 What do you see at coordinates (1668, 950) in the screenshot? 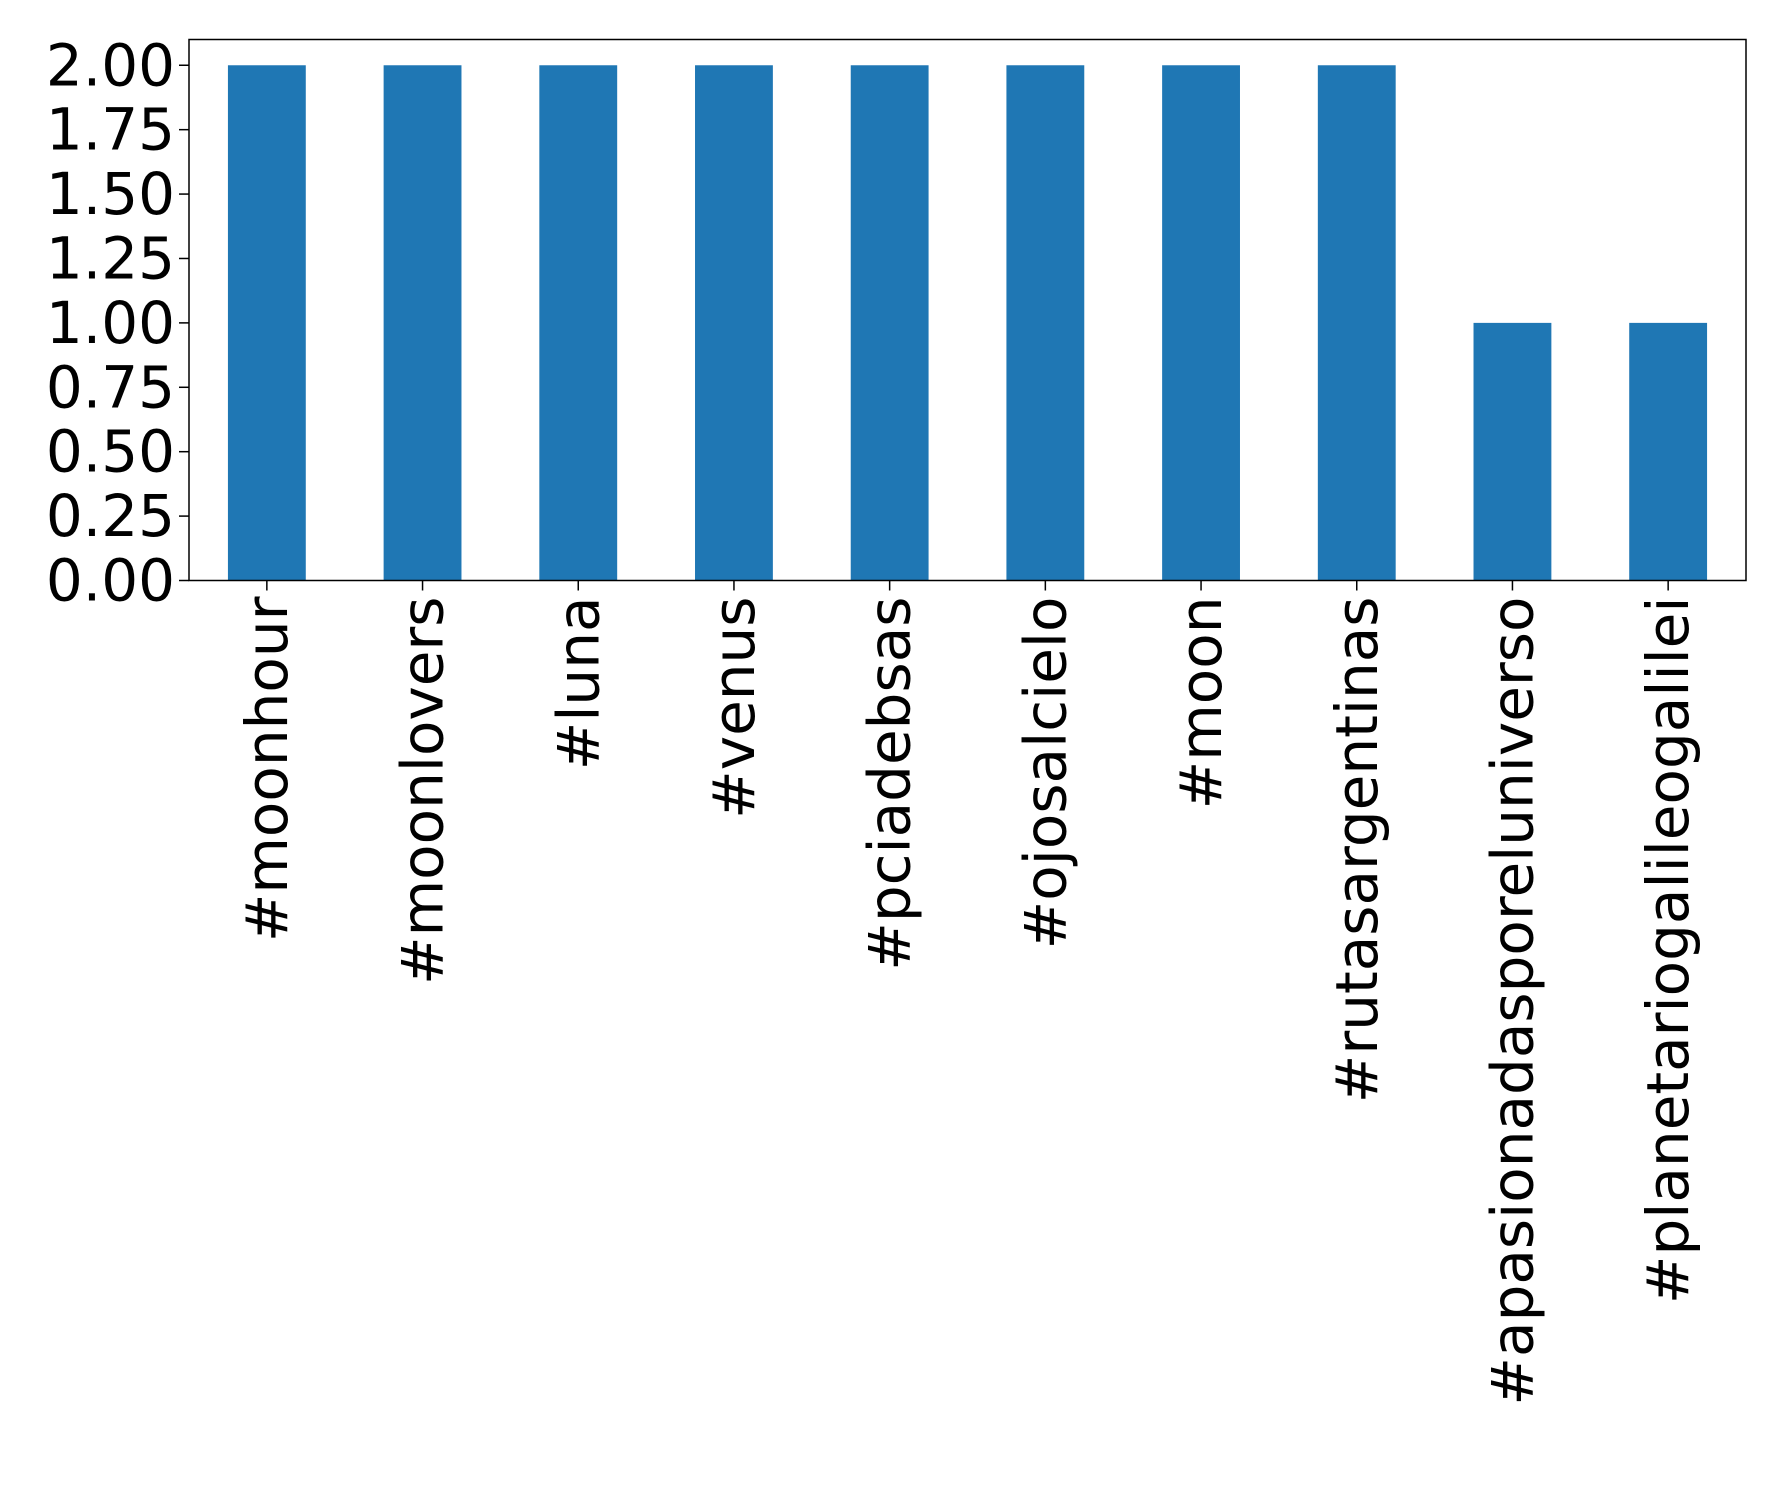
I see `x-tick-label: #planetariogalileogalilei` at bounding box center [1668, 950].